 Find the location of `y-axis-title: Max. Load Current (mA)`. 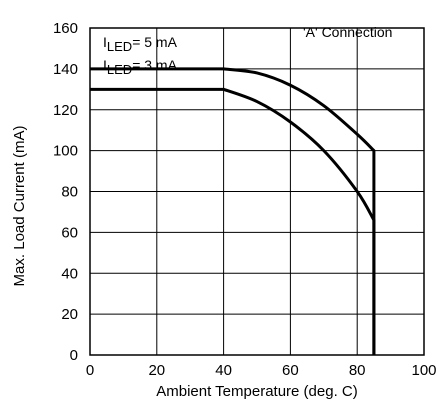

y-axis-title: Max. Load Current (mA) is located at coordinates (19, 206).